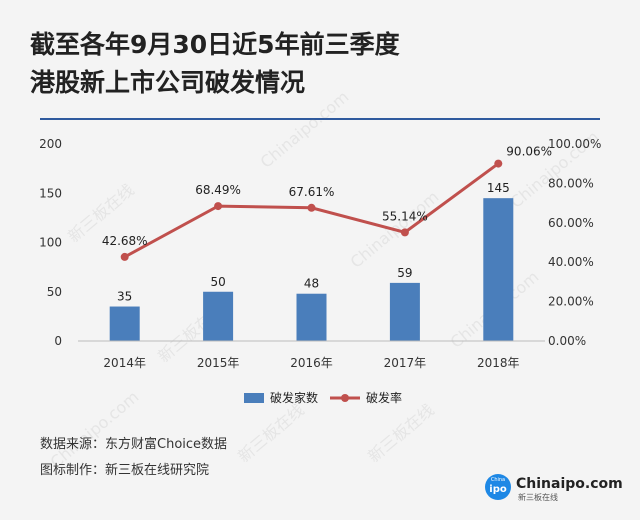 Image resolution: width=640 pixels, height=520 pixels. Describe the element at coordinates (323, 397) in the screenshot. I see `legend: 破发家数 破发率` at that location.